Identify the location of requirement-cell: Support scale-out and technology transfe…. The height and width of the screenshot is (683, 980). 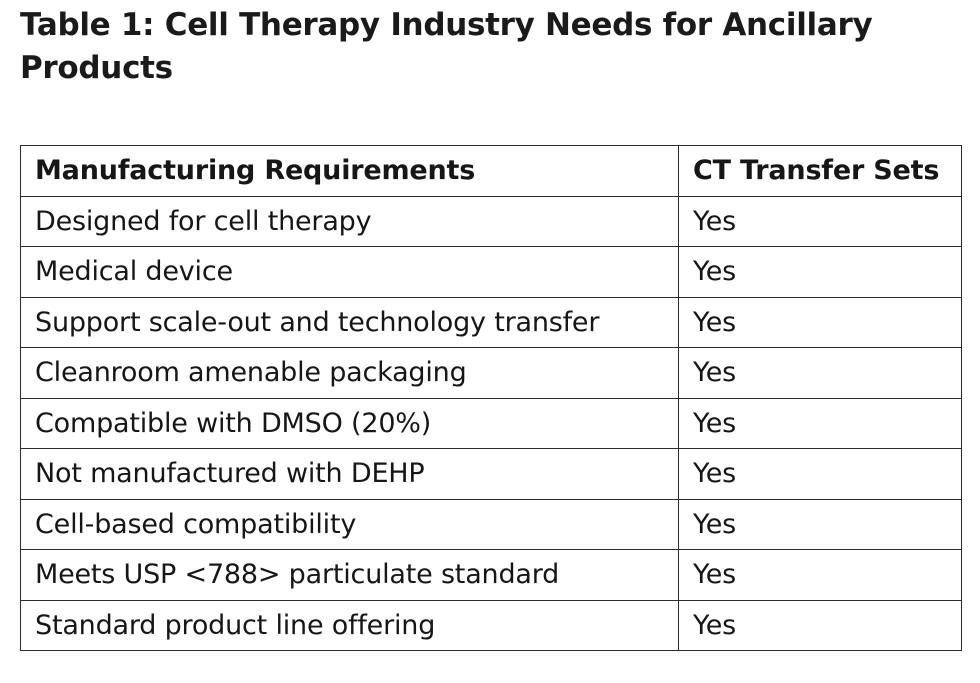
(349, 322).